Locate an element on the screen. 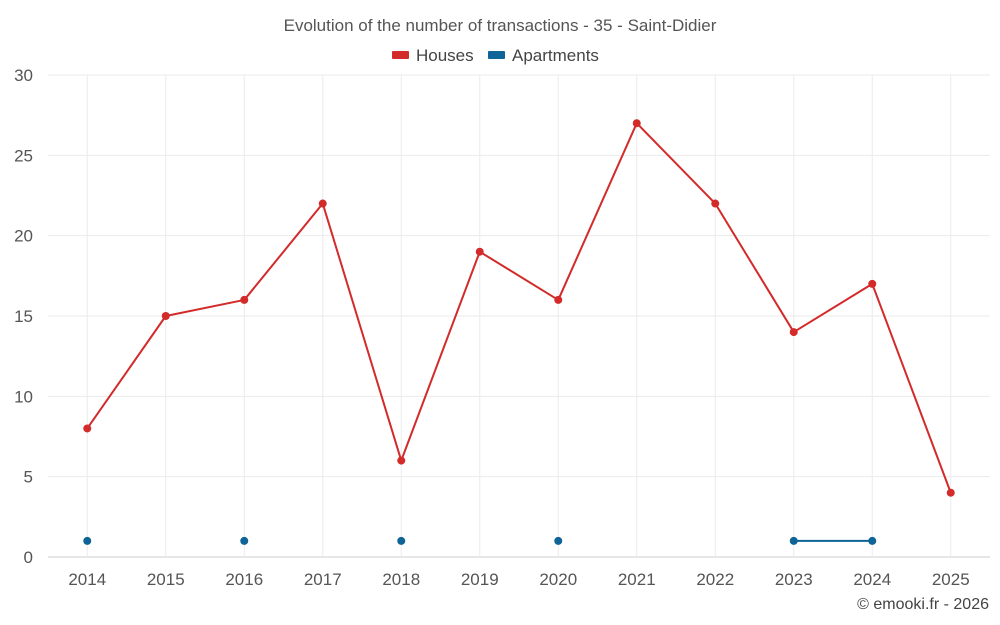  x-tick-label: 2018 is located at coordinates (401, 579).